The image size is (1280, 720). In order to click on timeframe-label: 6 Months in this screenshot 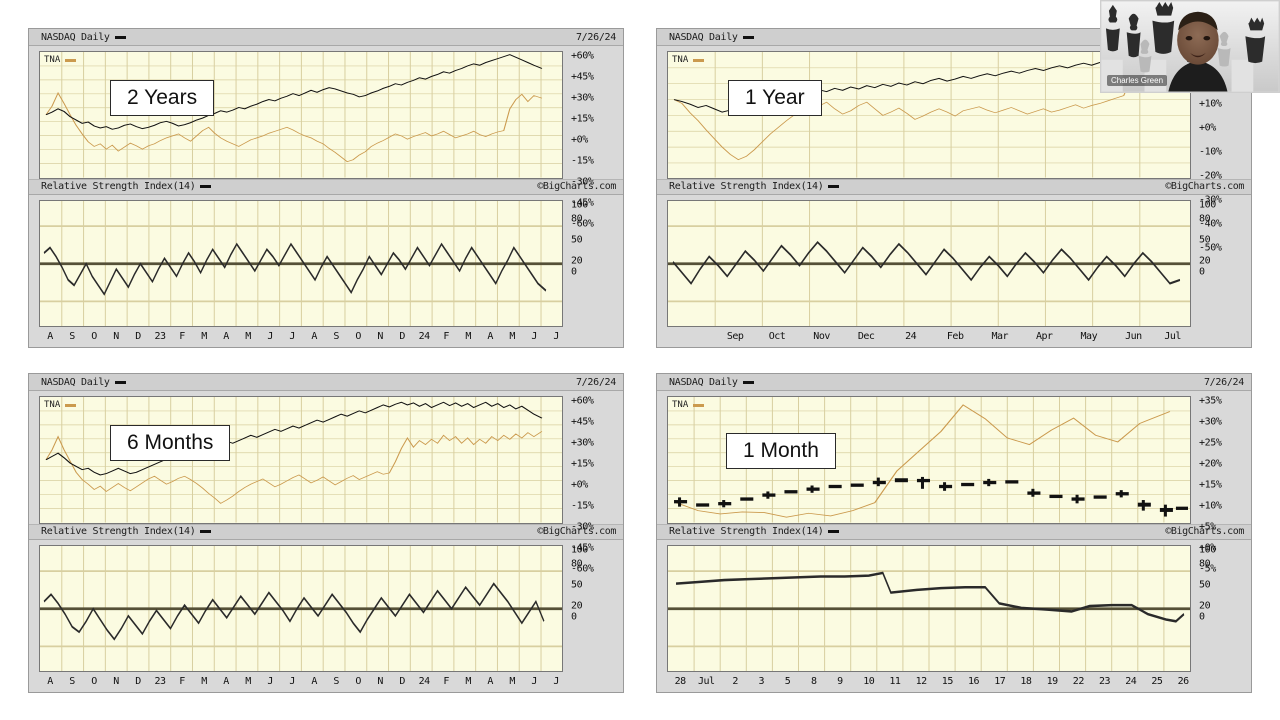, I will do `click(170, 443)`.